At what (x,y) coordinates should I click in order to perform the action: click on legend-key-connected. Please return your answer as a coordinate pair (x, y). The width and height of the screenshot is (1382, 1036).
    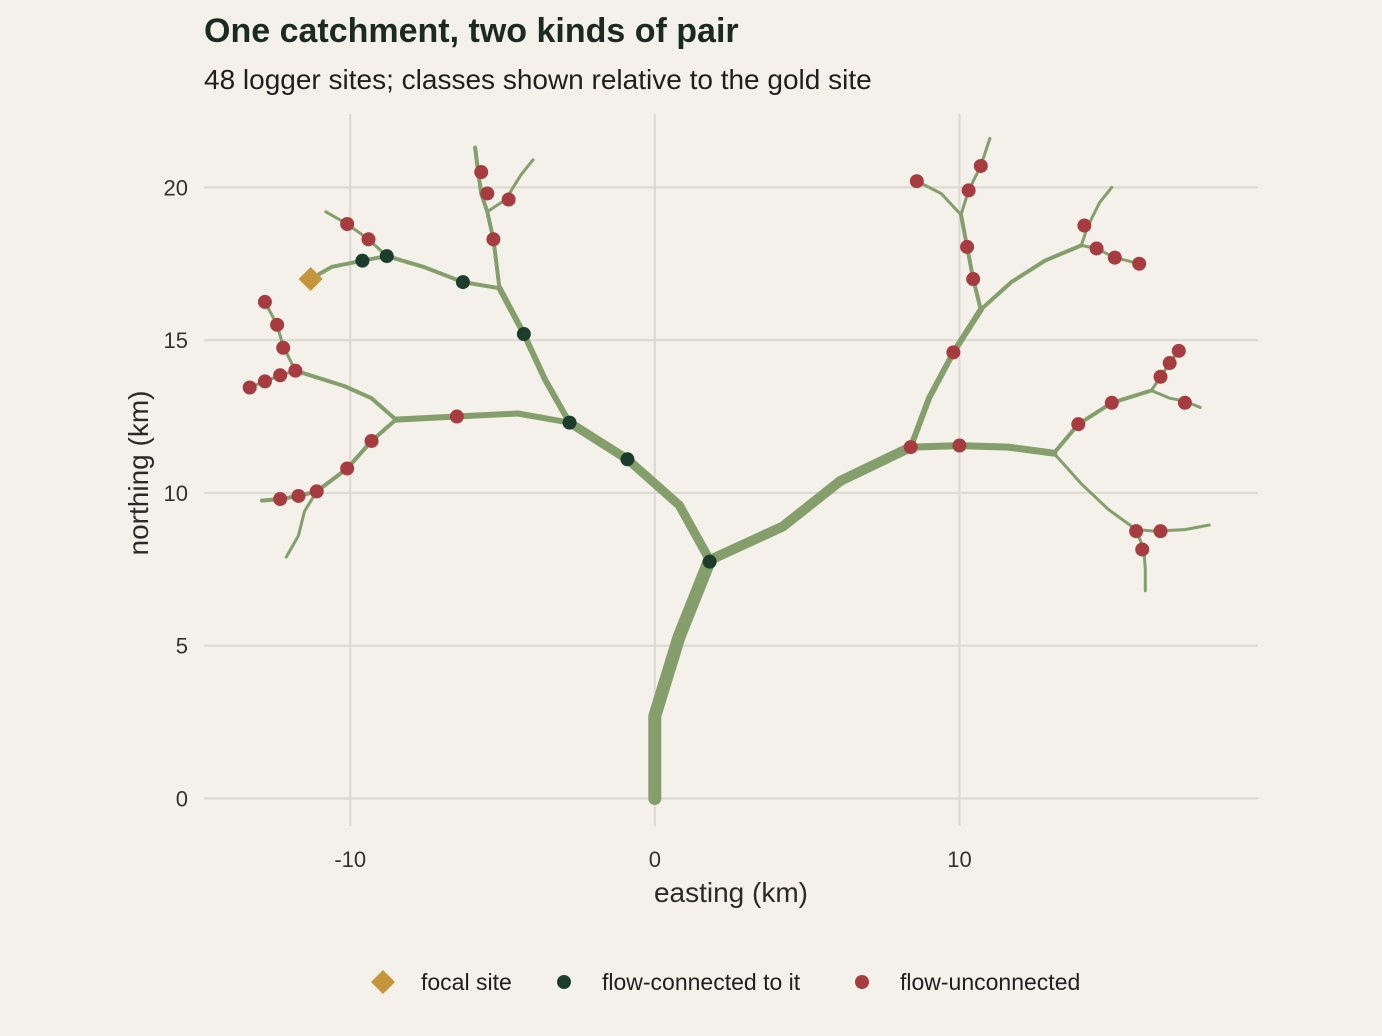
    Looking at the image, I should click on (564, 982).